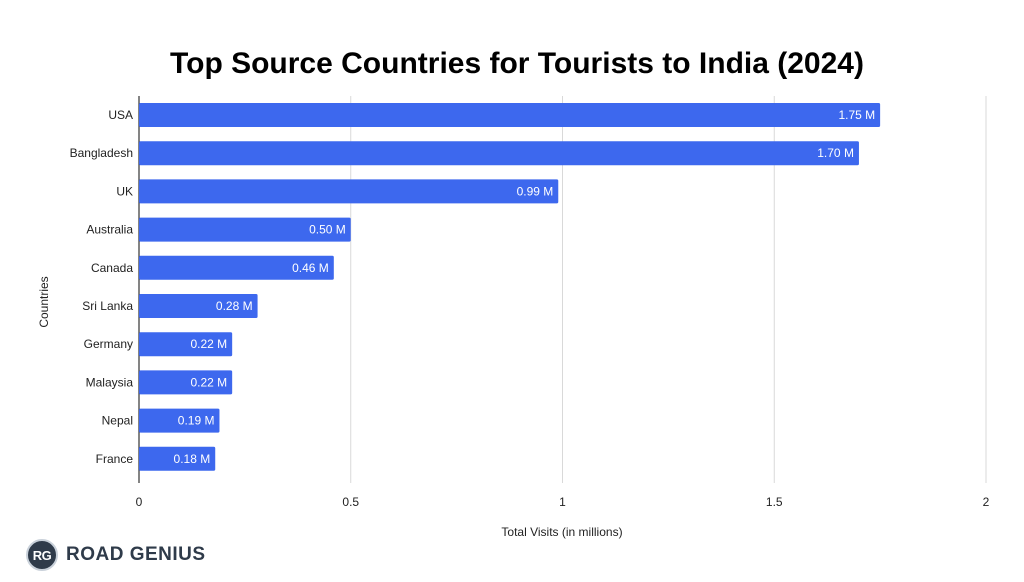 Image resolution: width=1024 pixels, height=582 pixels. What do you see at coordinates (234, 306) in the screenshot?
I see `data-label: 0.28 M` at bounding box center [234, 306].